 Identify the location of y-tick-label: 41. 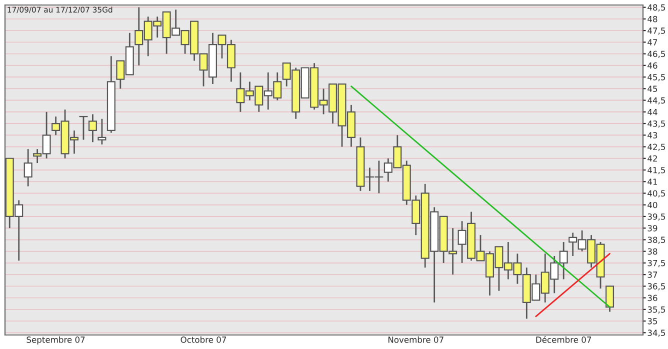
(652, 181).